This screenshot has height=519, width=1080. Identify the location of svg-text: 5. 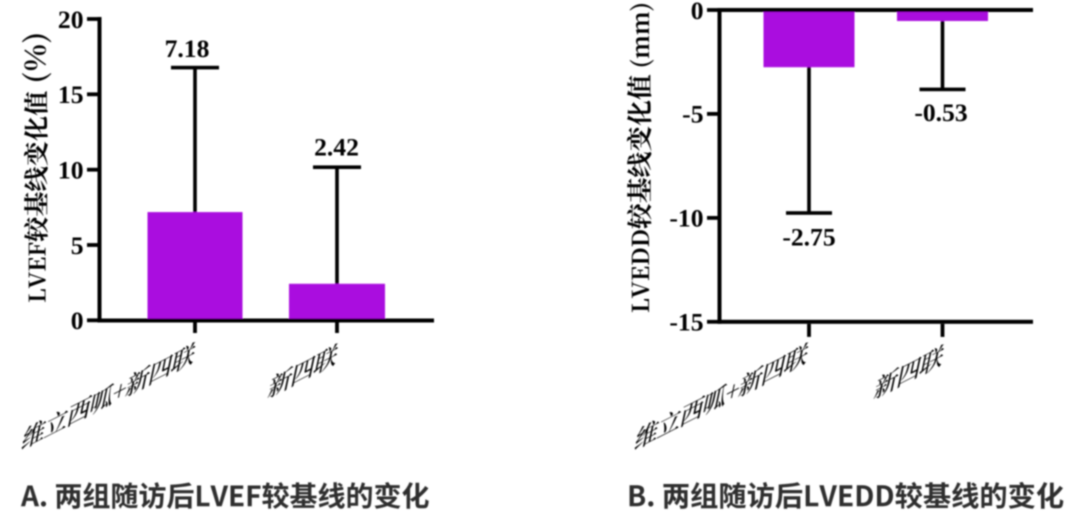
(77, 245).